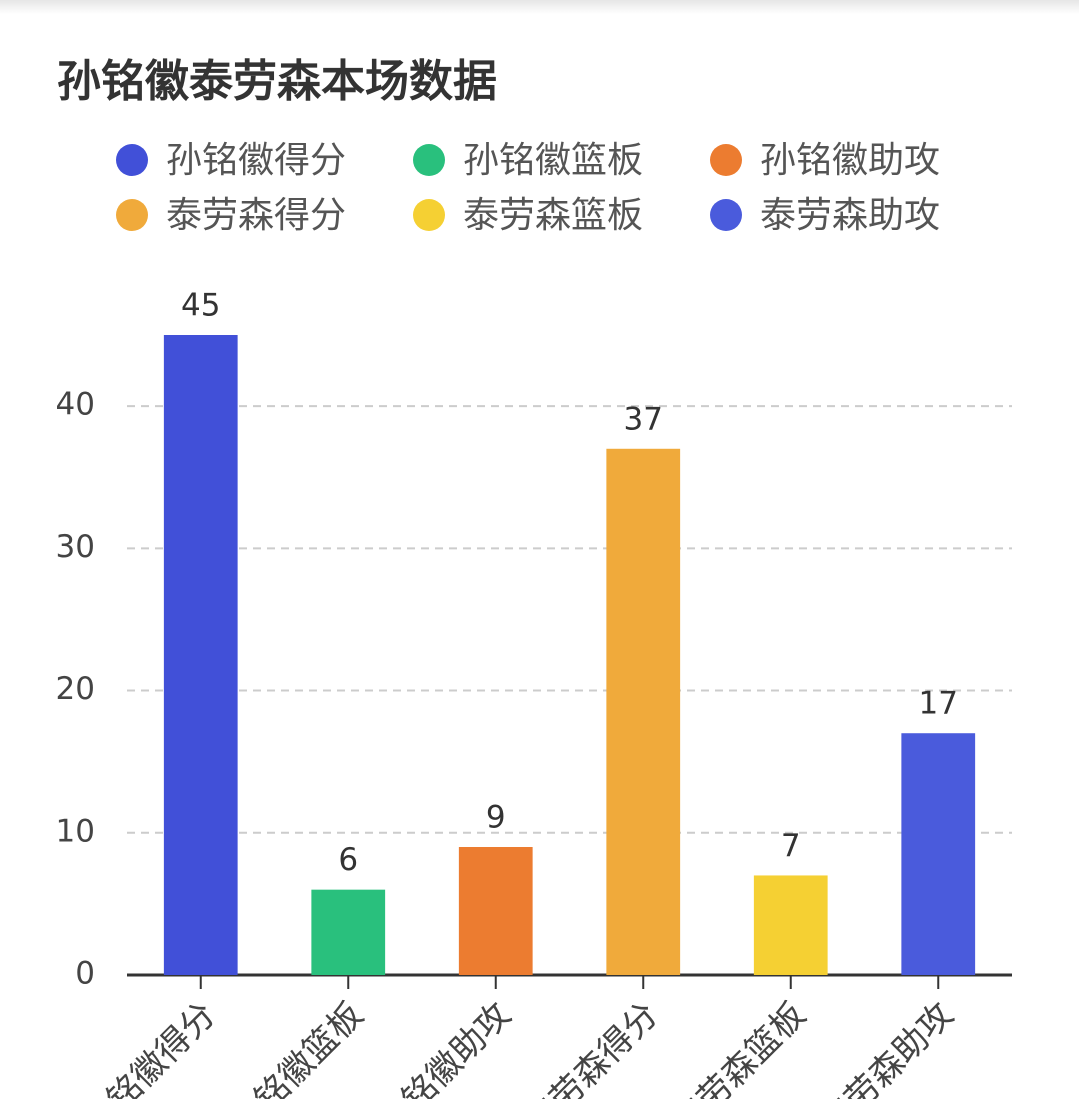 Image resolution: width=1079 pixels, height=1099 pixels. Describe the element at coordinates (444, 1047) in the screenshot. I see `x-tick-label: 孙铭徽助攻` at that location.